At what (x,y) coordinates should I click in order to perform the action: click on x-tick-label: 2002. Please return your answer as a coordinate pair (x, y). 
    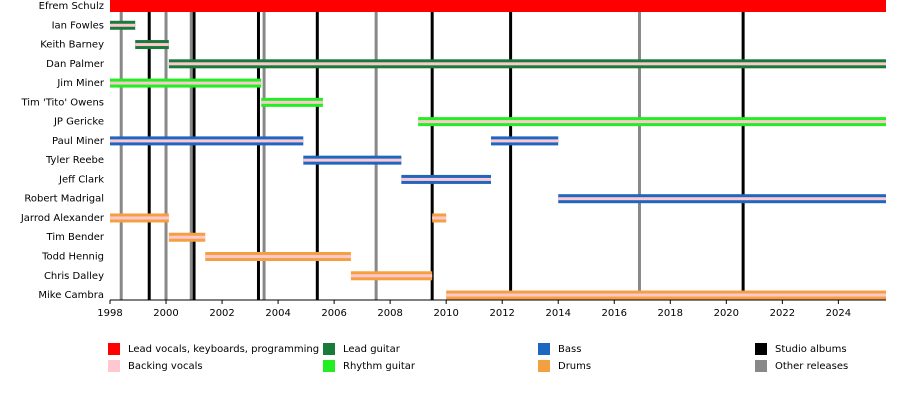
    Looking at the image, I should click on (221, 313).